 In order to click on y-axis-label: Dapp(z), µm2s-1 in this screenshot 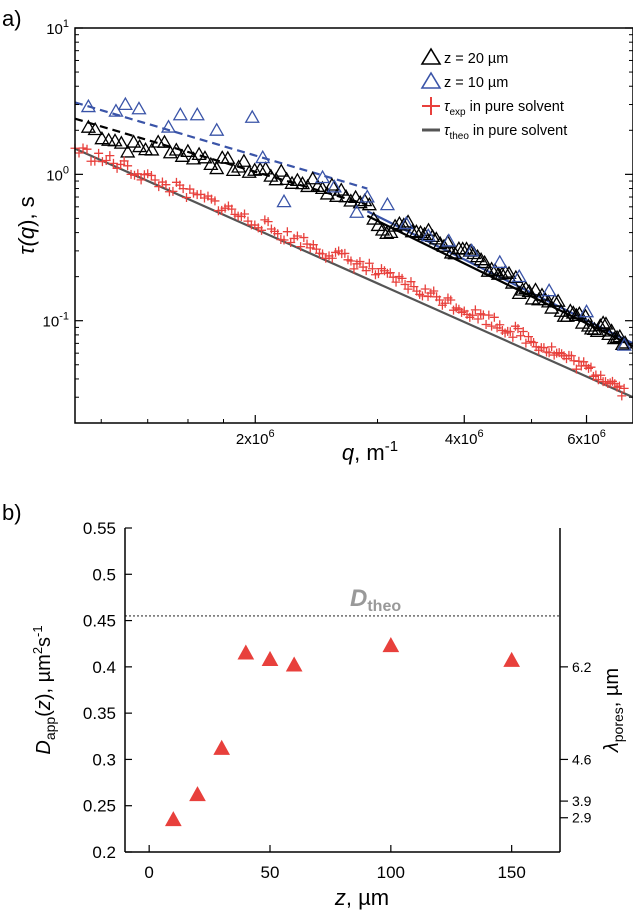, I will do `click(44, 689)`.